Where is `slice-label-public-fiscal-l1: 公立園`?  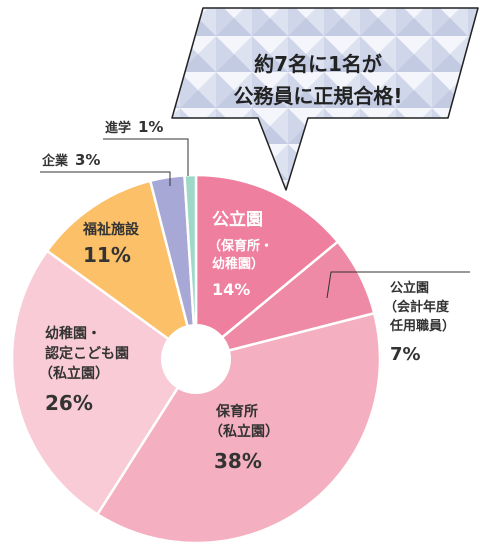 slice-label-public-fiscal-l1: 公立園 is located at coordinates (409, 288).